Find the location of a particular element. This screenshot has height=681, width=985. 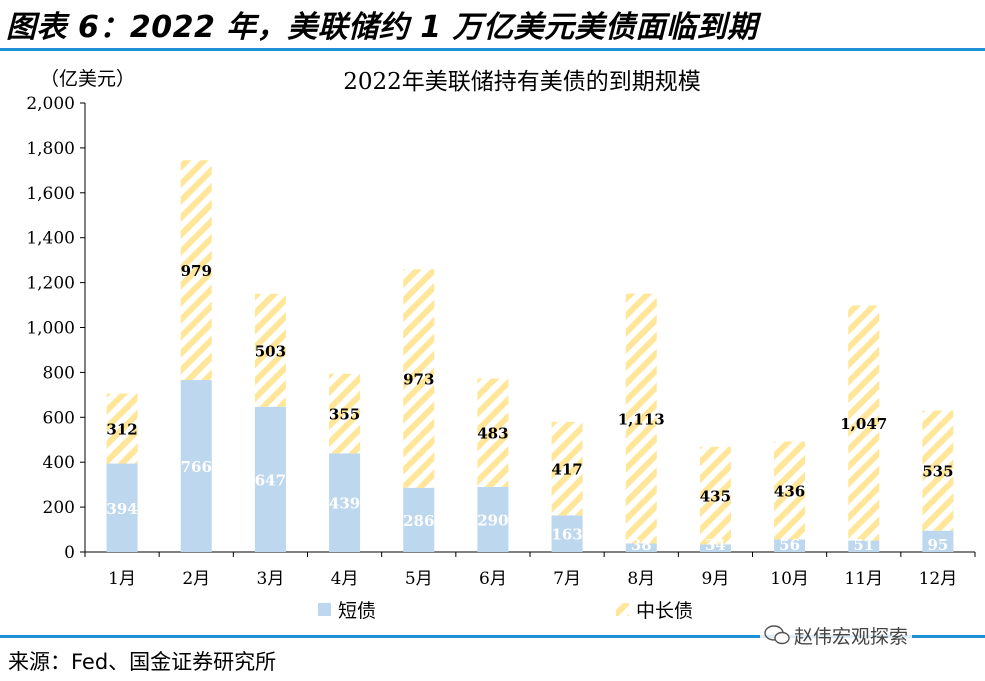

legend-swatch-long-term is located at coordinates (622, 609).